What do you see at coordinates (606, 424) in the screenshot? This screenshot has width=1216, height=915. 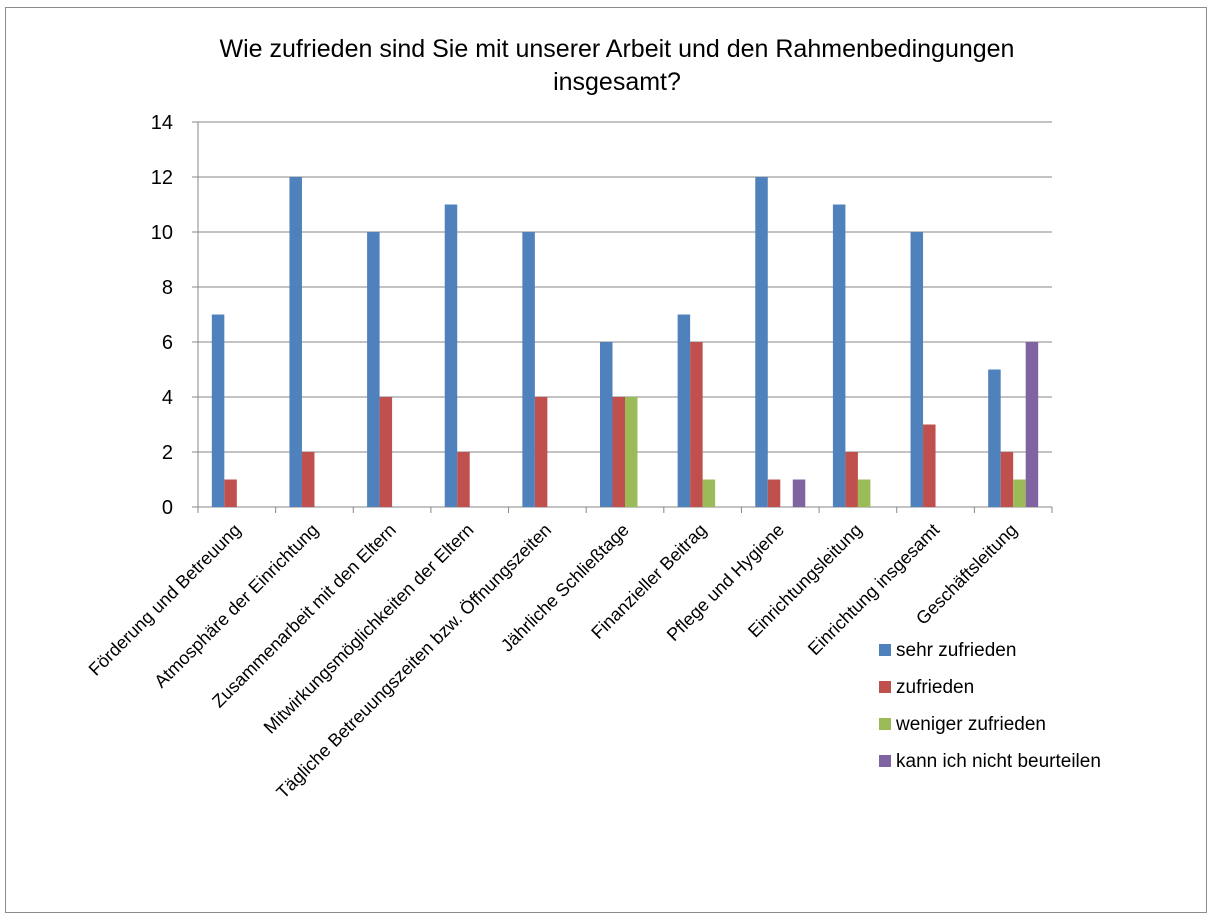 I see `bar-sehr-zufrieden-jaehrliche-schliesstage` at bounding box center [606, 424].